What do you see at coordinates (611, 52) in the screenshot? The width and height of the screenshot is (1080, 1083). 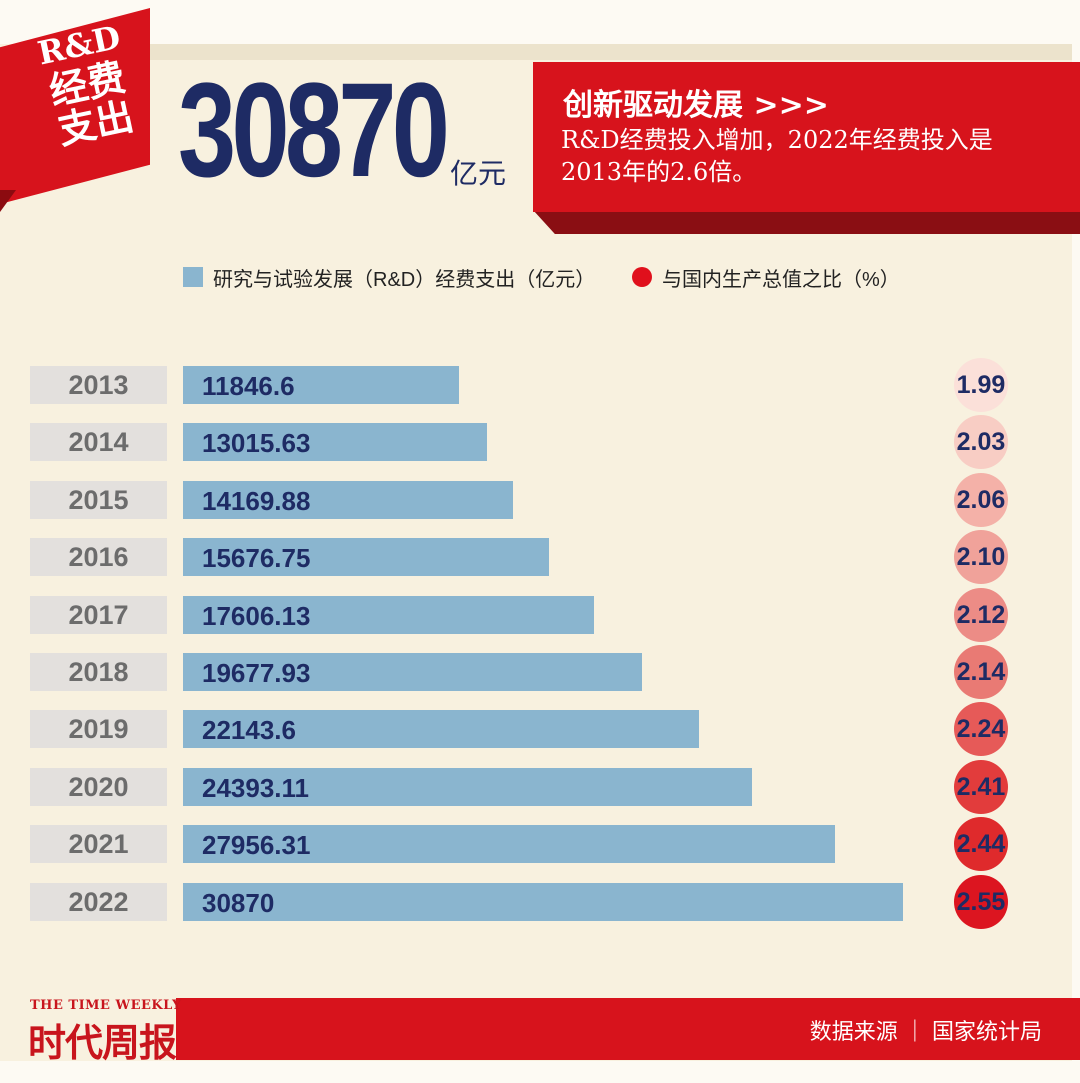 I see `panel-shadow` at bounding box center [611, 52].